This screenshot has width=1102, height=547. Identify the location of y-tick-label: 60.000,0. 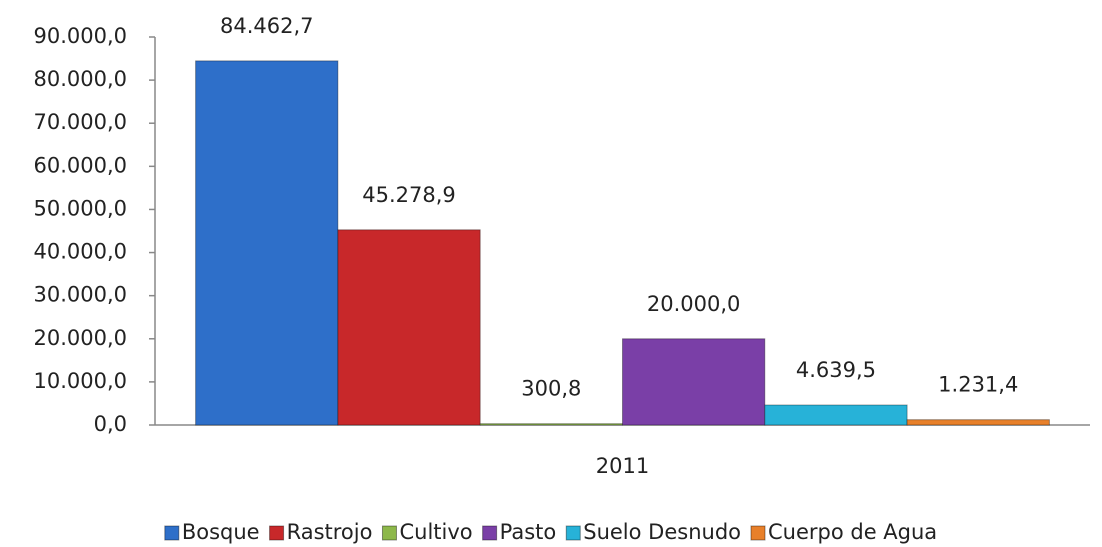
(80, 165).